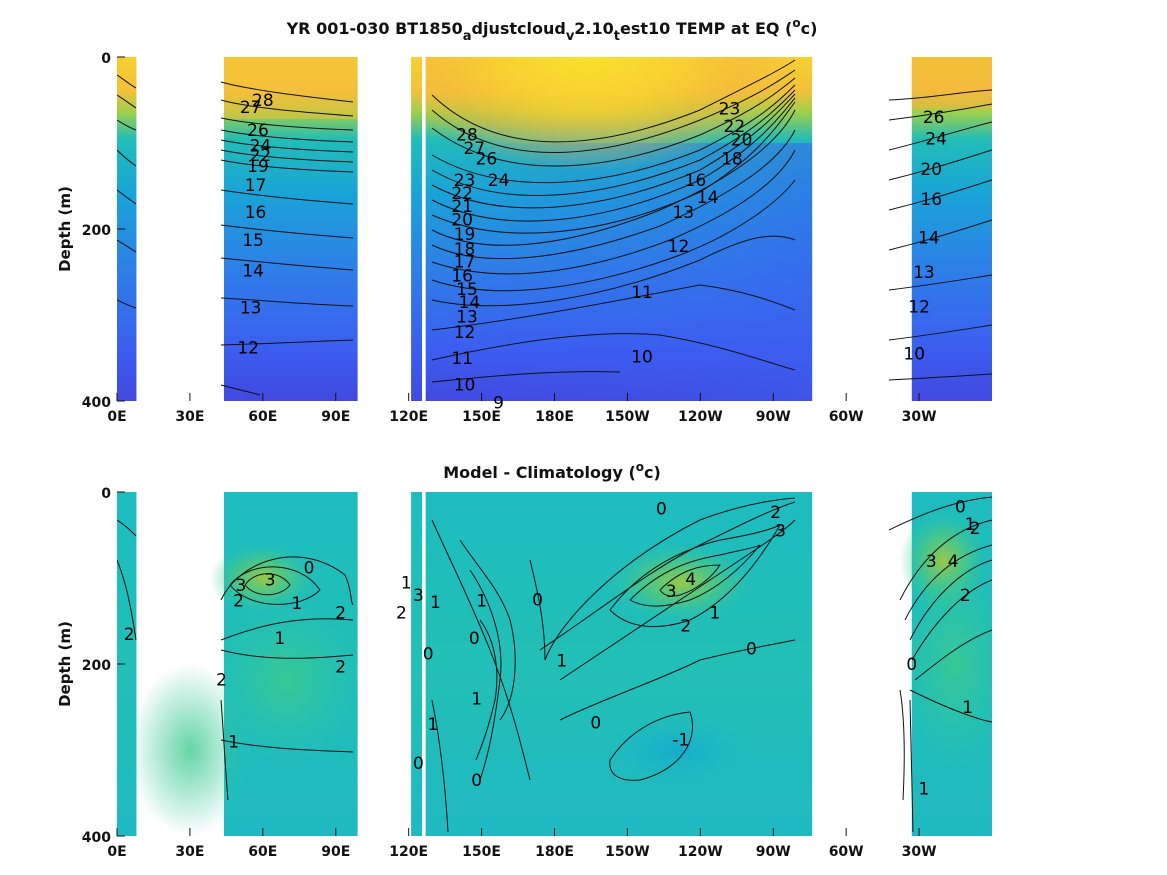  Describe the element at coordinates (189, 417) in the screenshot. I see `x-tick-label: 30E` at that location.